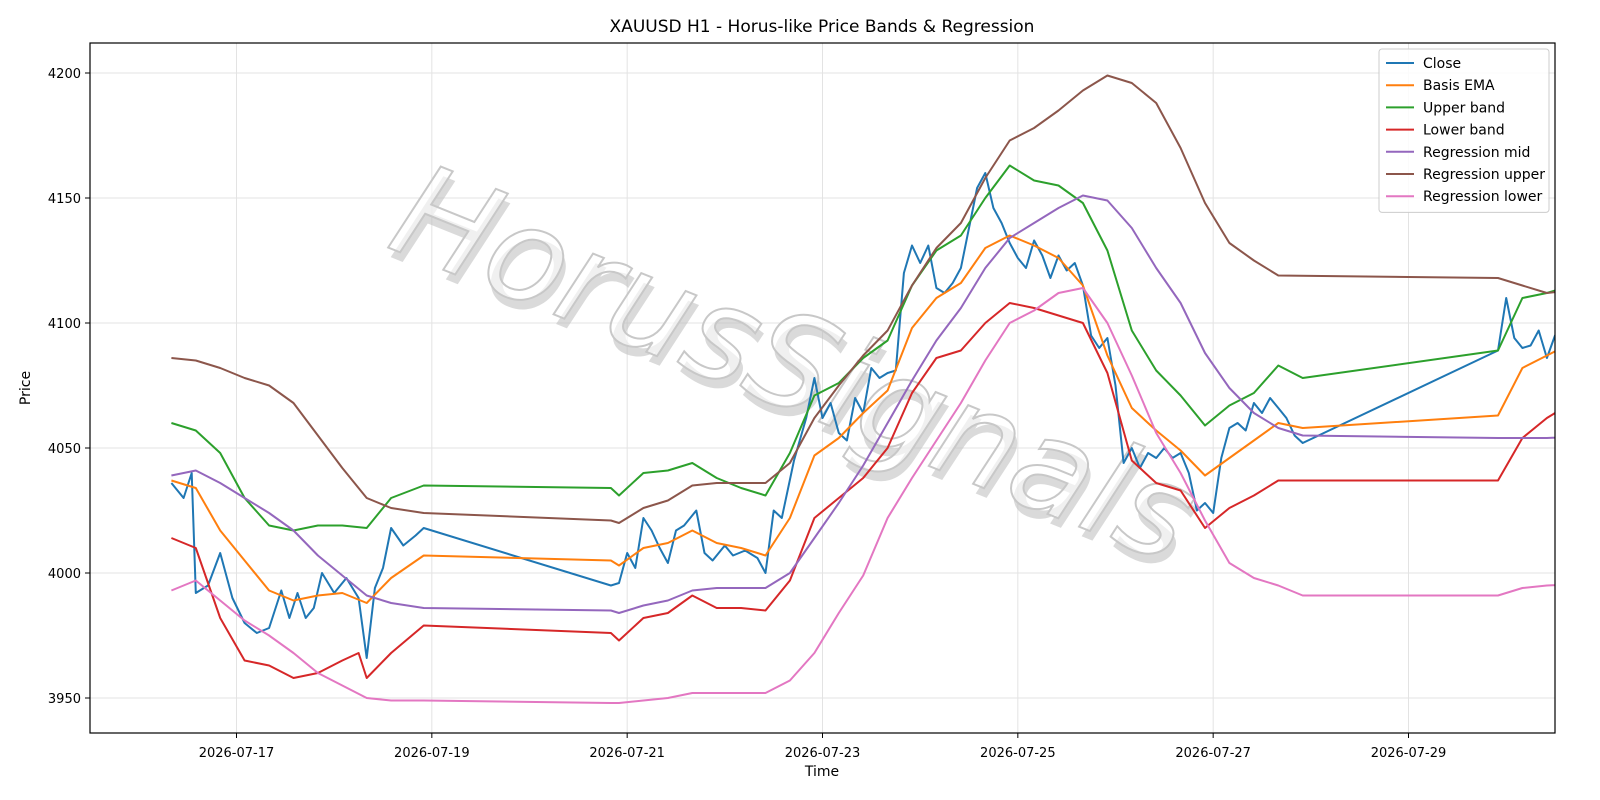 This screenshot has width=1600, height=800. I want to click on x-tick-label: 2026-07-25, so click(1018, 753).